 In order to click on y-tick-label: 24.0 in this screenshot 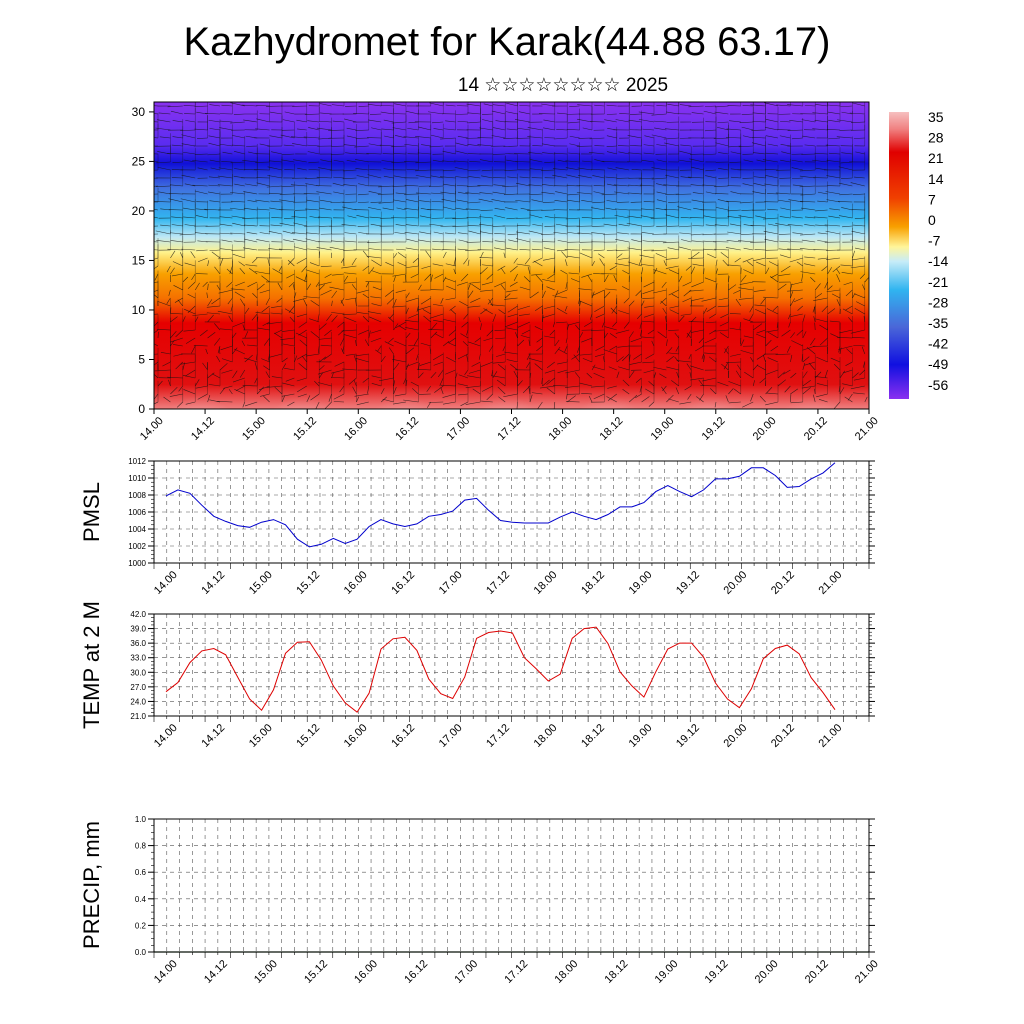, I will do `click(138, 701)`.